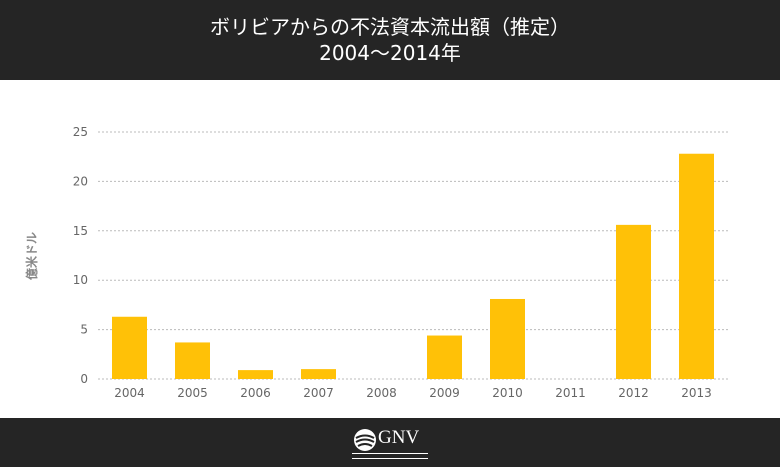 Image resolution: width=780 pixels, height=467 pixels. What do you see at coordinates (696, 393) in the screenshot?
I see `x-tick-label: 2013` at bounding box center [696, 393].